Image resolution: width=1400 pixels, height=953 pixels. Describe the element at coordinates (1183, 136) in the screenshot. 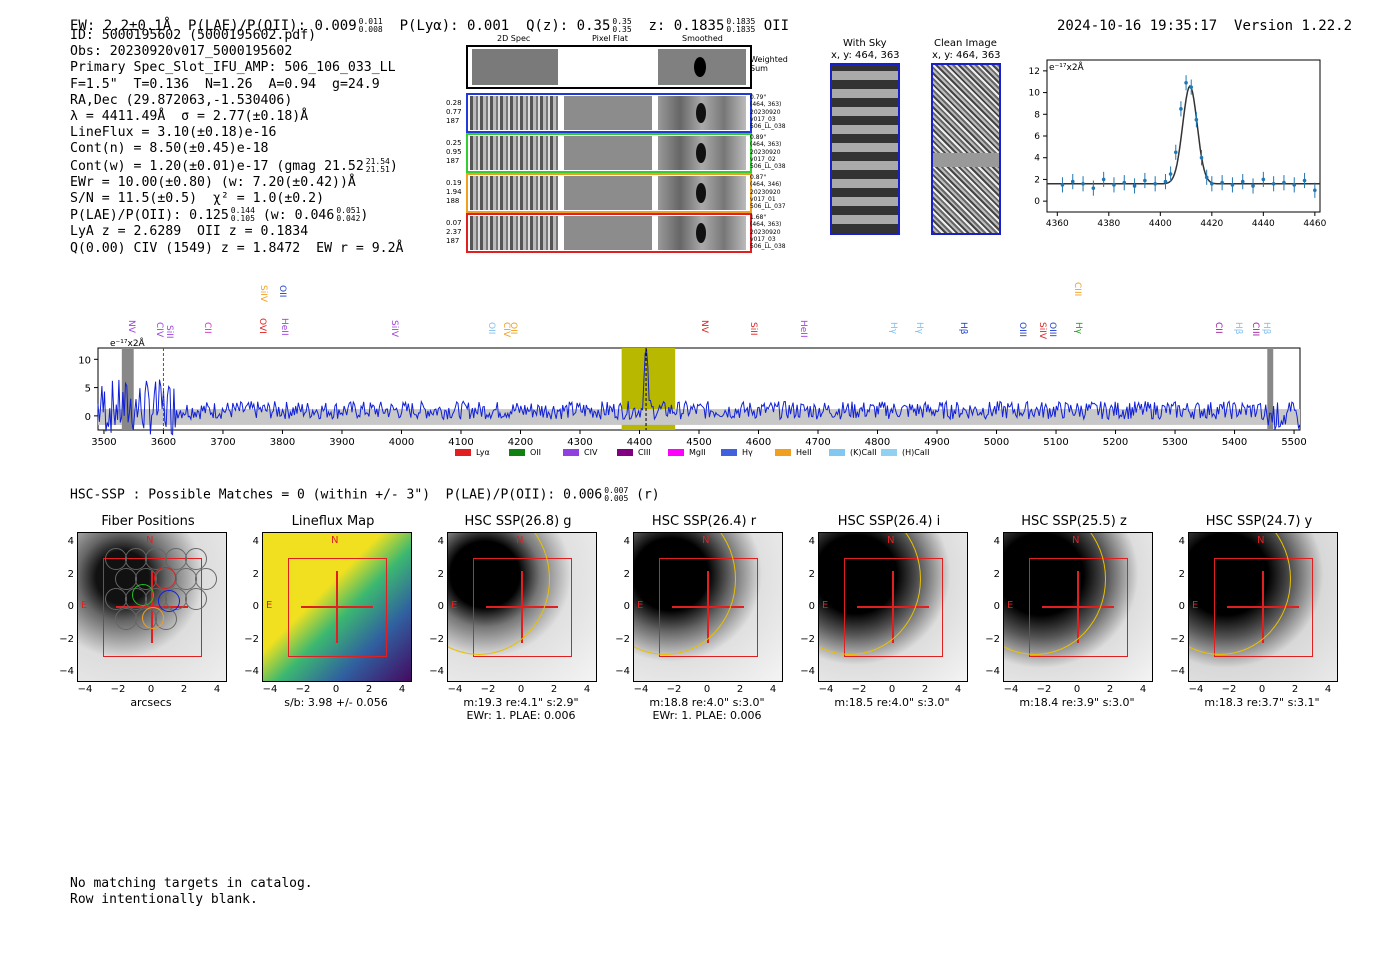

I see `zoom-frame` at that location.